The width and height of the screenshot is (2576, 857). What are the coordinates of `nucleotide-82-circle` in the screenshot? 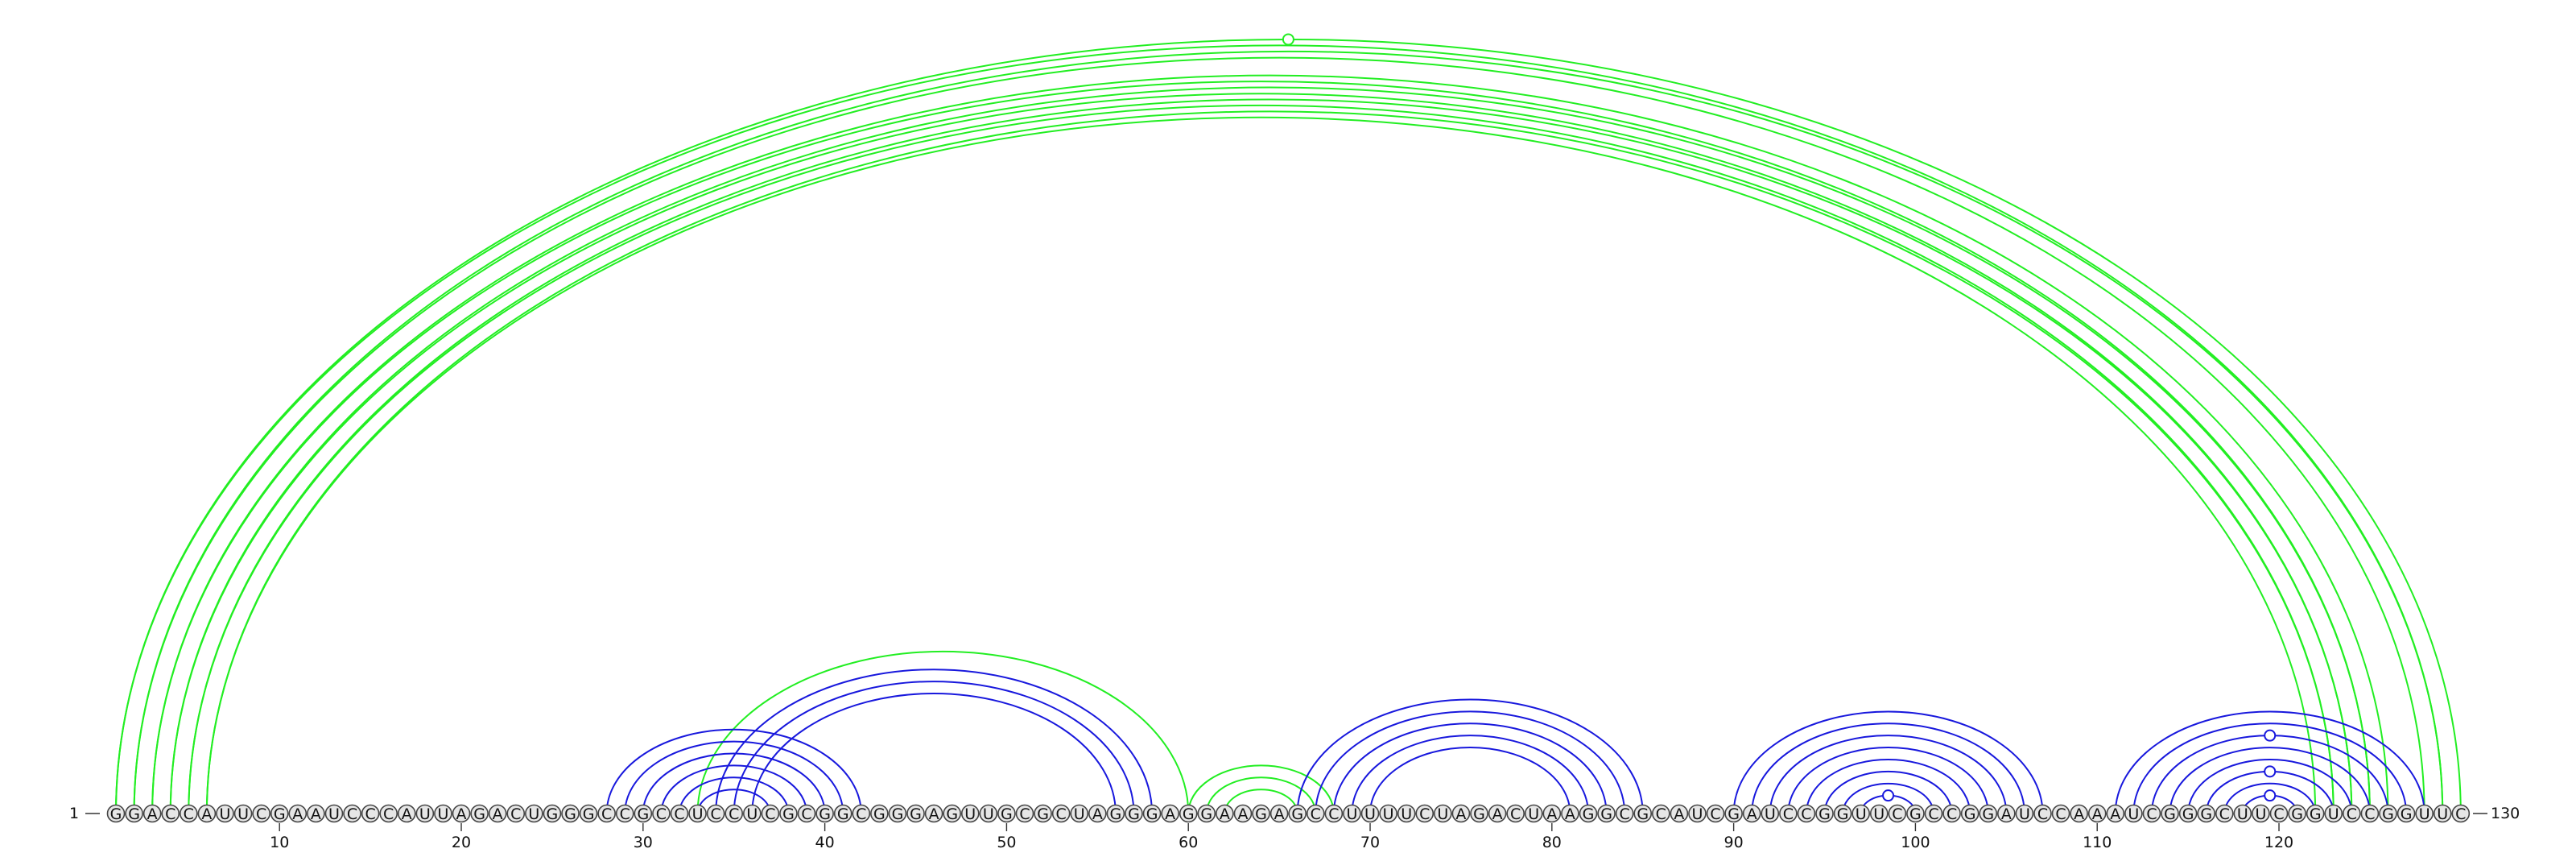 It's located at (1588, 813).